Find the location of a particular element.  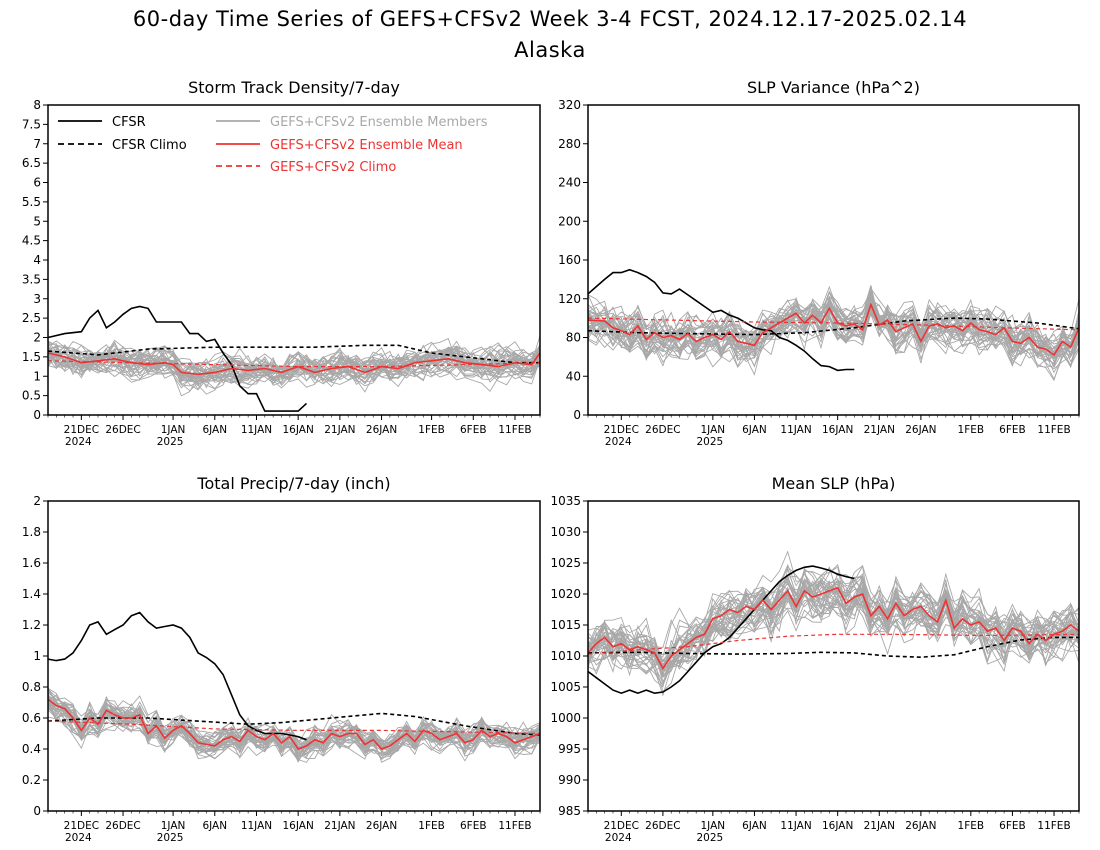

y-tick-label: 280 is located at coordinates (569, 144).